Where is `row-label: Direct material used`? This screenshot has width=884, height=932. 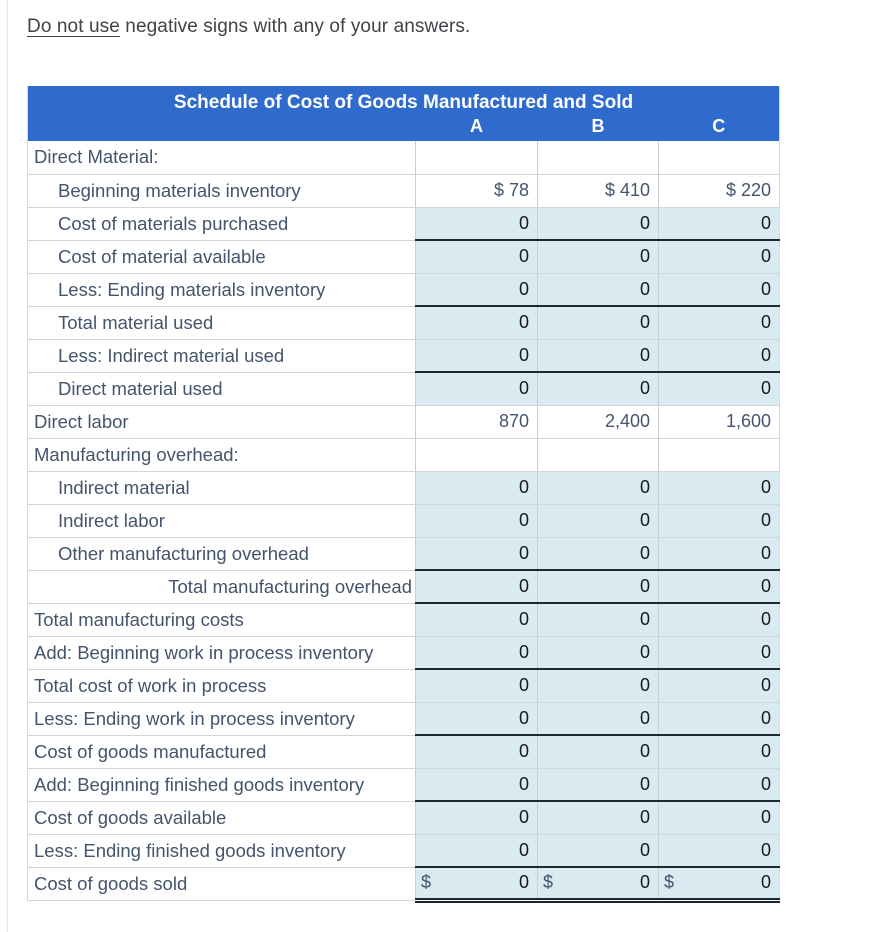 row-label: Direct material used is located at coordinates (221, 389).